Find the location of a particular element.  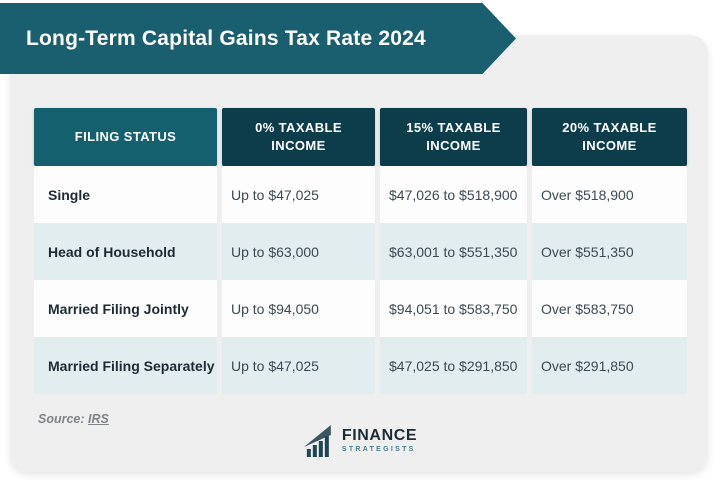

source-label: Source: is located at coordinates (61, 419).